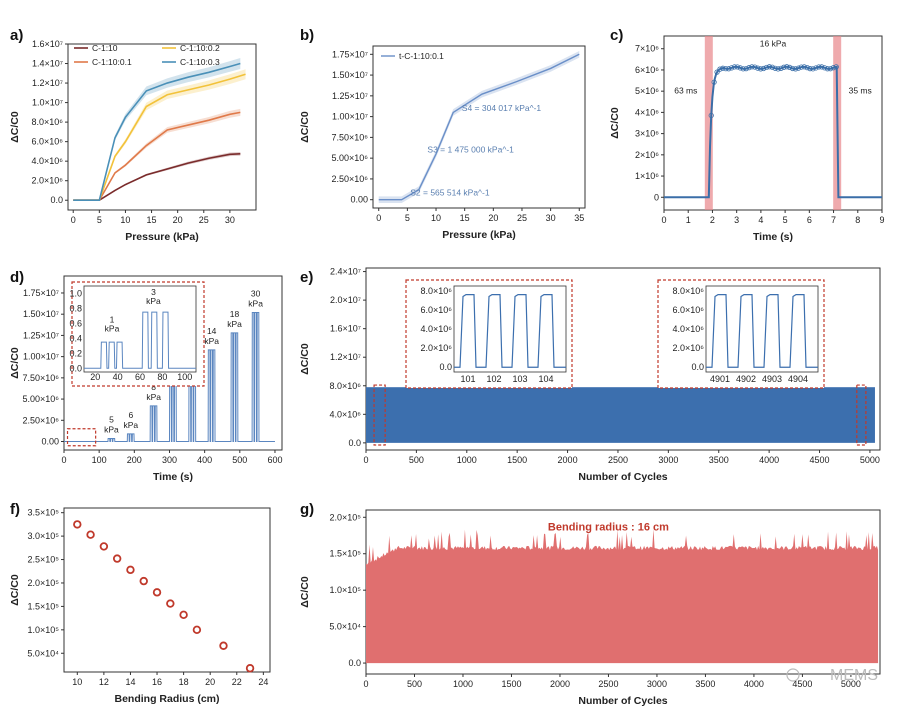 This screenshot has width=906, height=711. Describe the element at coordinates (719, 460) in the screenshot. I see `x-tick-label: 3500` at that location.